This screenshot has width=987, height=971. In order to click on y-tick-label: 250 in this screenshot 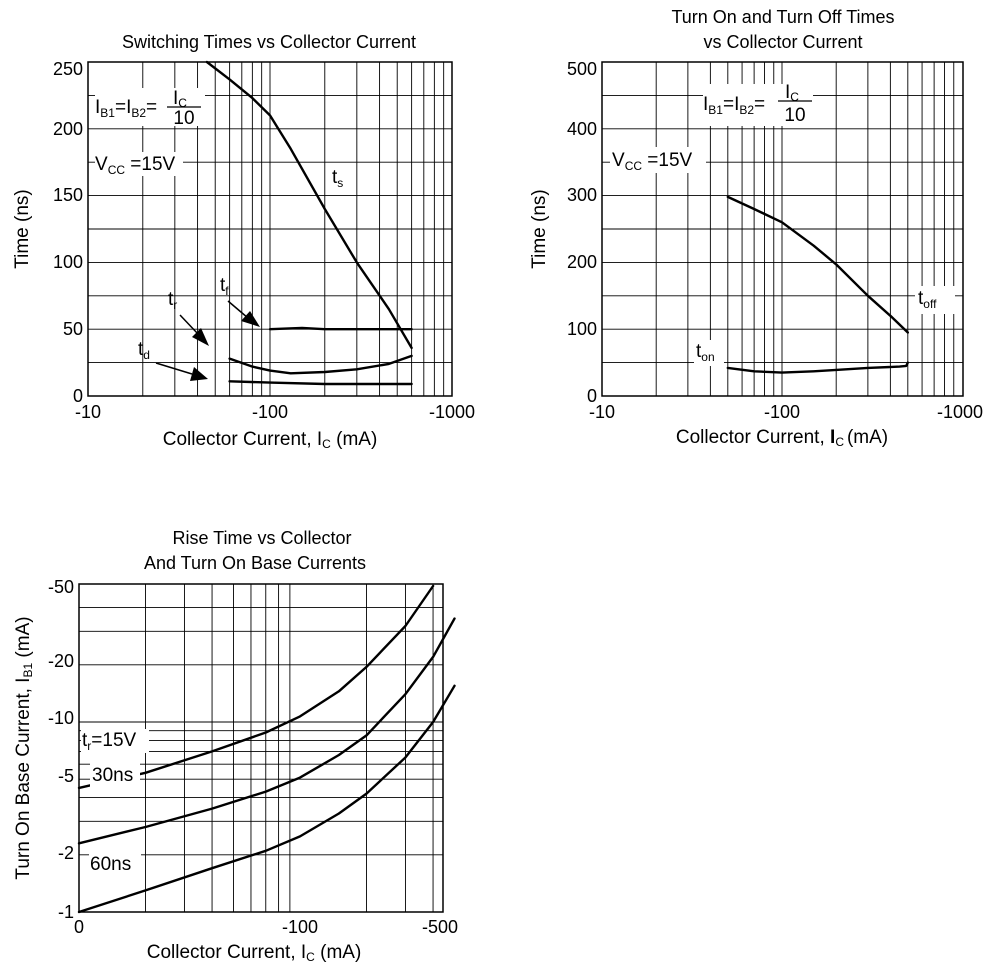, I will do `click(68, 69)`.